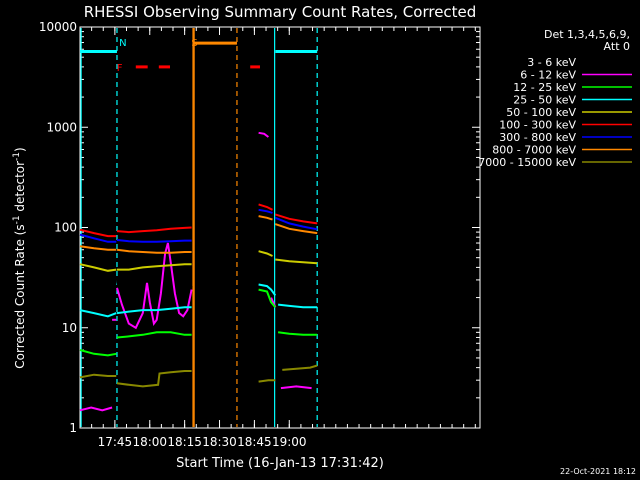 The image size is (640, 480). What do you see at coordinates (527, 162) in the screenshot?
I see `legend-label: 7000 - 15000 keV` at bounding box center [527, 162].